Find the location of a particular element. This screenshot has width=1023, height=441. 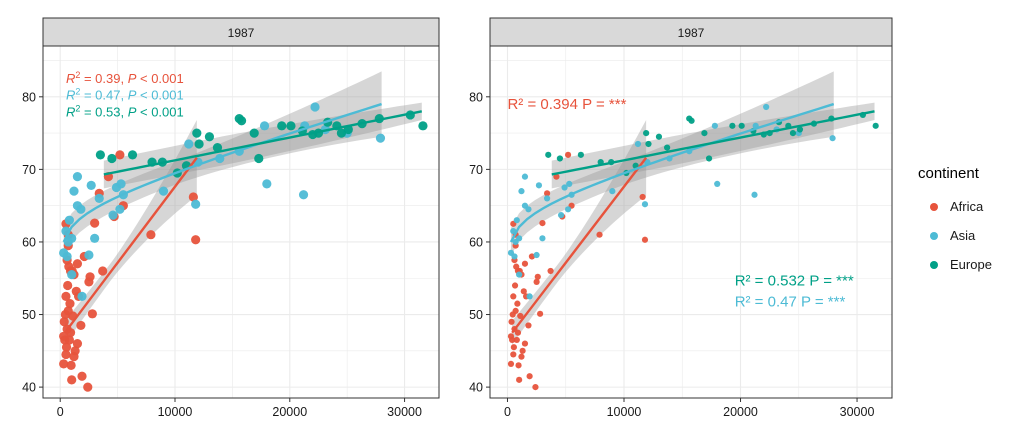

x-tick-label: 10000 is located at coordinates (624, 412).